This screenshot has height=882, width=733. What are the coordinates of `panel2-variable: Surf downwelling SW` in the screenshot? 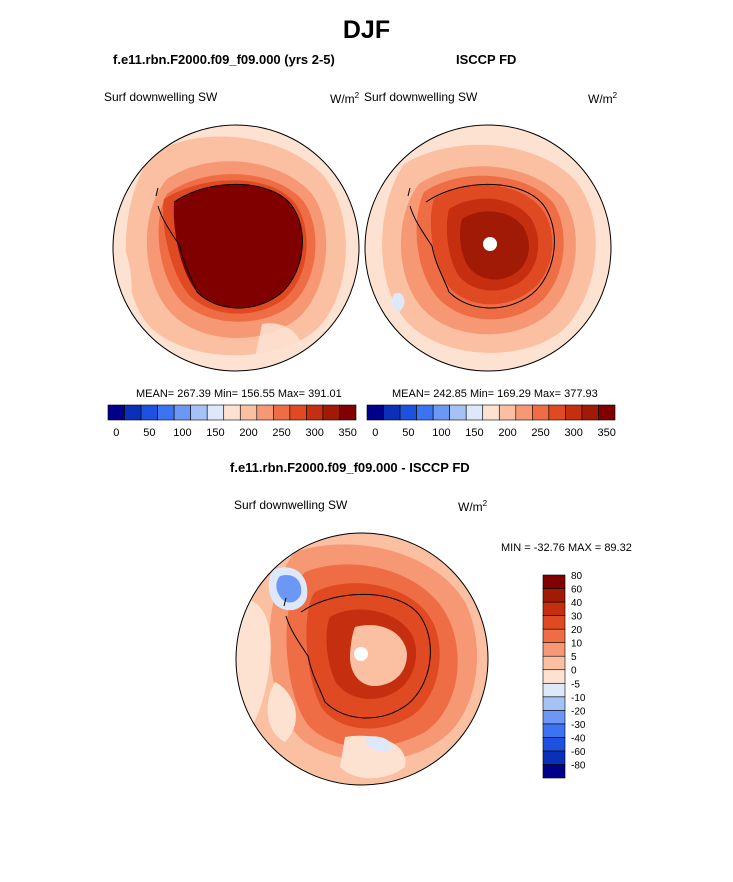 It's located at (421, 97).